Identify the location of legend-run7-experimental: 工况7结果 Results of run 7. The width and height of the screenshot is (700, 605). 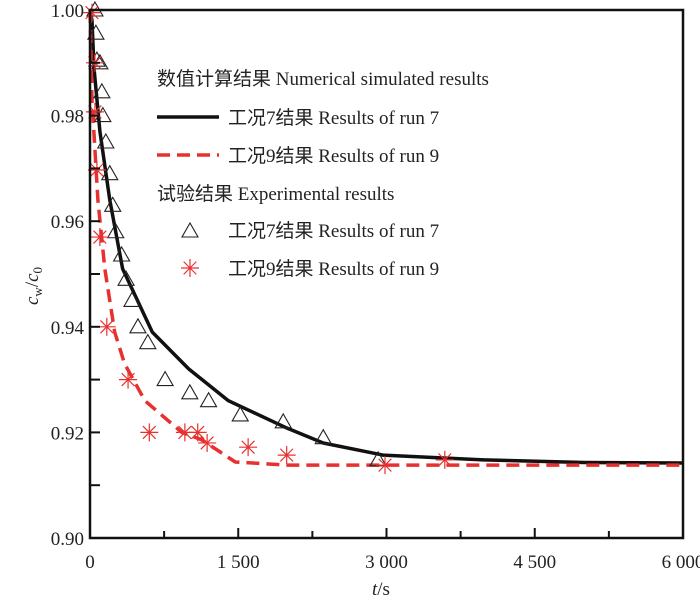
(333, 231).